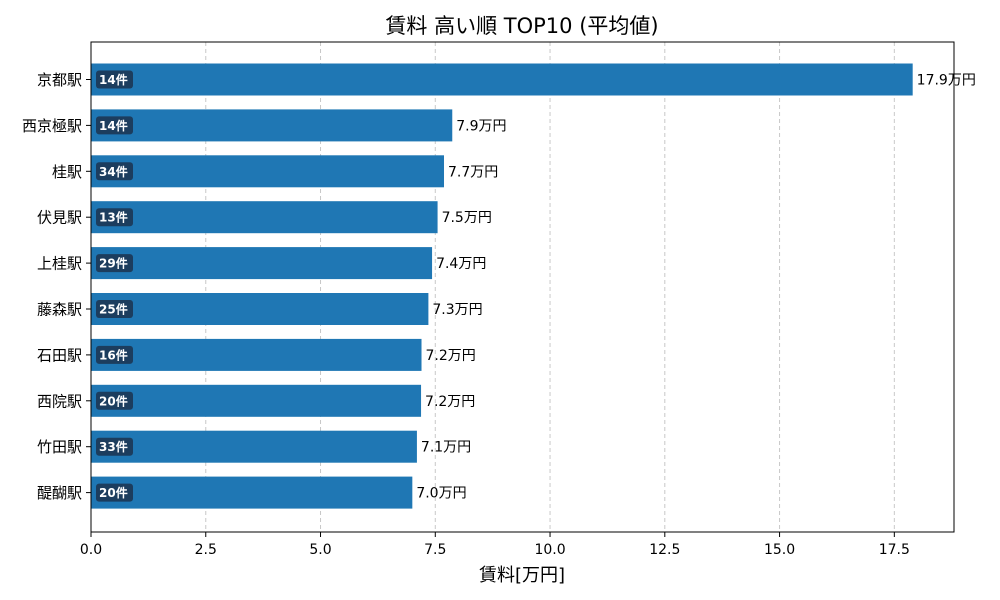 This screenshot has height=600, width=1000. I want to click on value-label: 7.1万円, so click(446, 448).